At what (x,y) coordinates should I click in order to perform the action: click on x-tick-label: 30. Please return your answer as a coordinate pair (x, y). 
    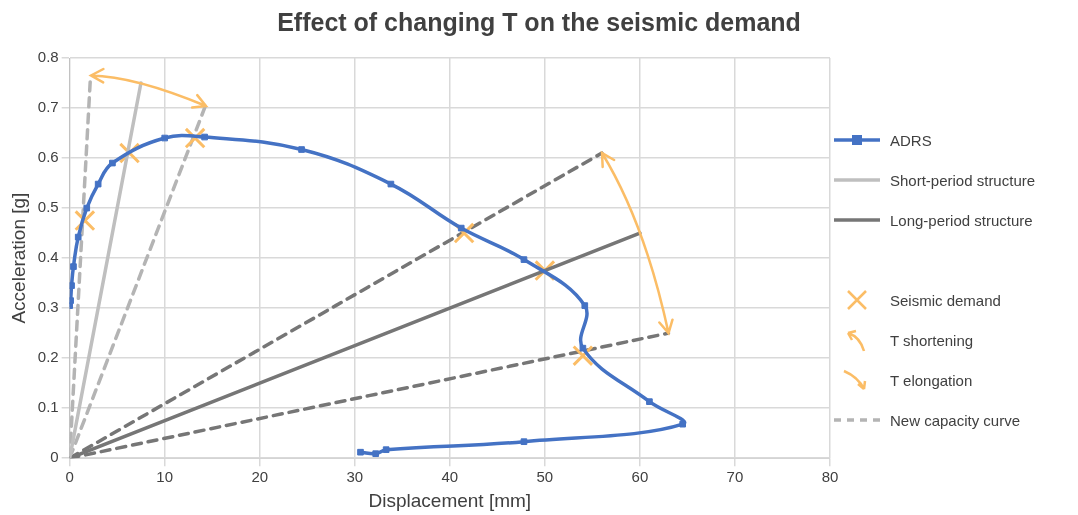
    Looking at the image, I should click on (355, 477).